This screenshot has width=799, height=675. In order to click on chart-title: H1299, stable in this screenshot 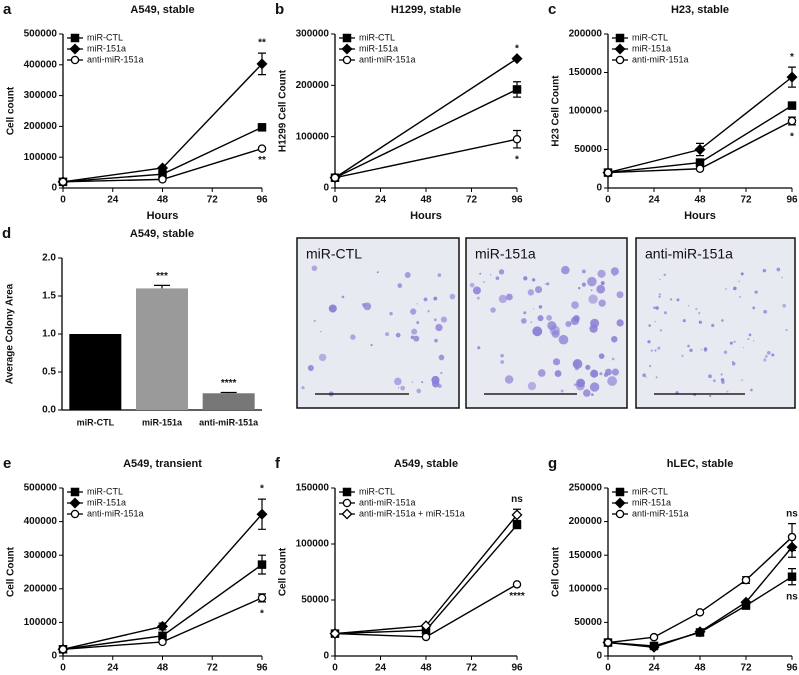, I will do `click(426, 10)`.